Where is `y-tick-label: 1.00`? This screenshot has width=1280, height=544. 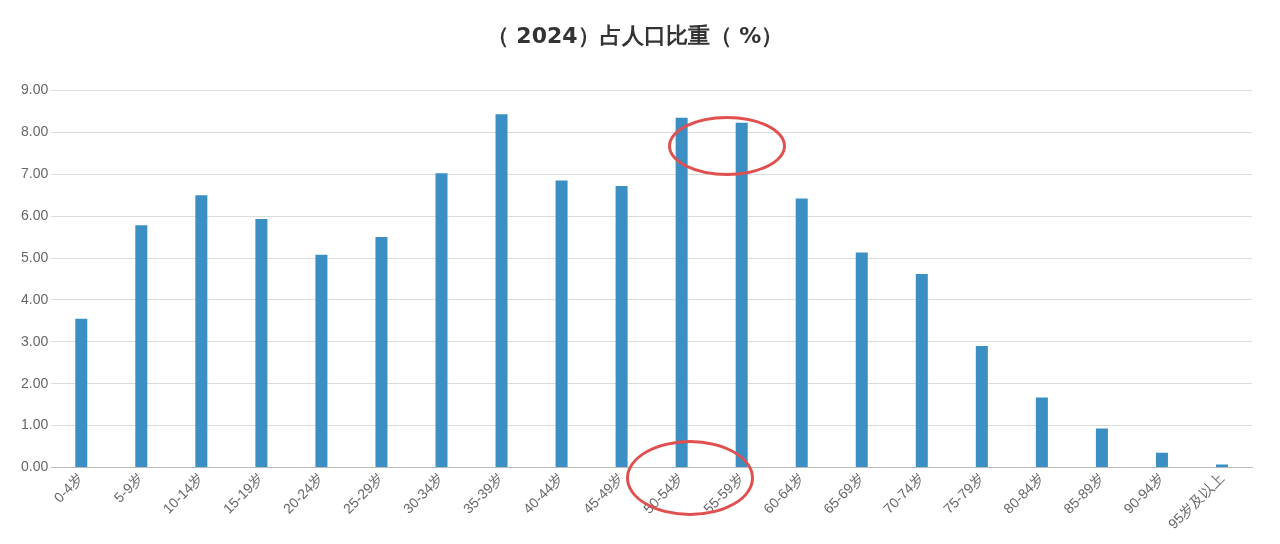
y-tick-label: 1.00 is located at coordinates (35, 424).